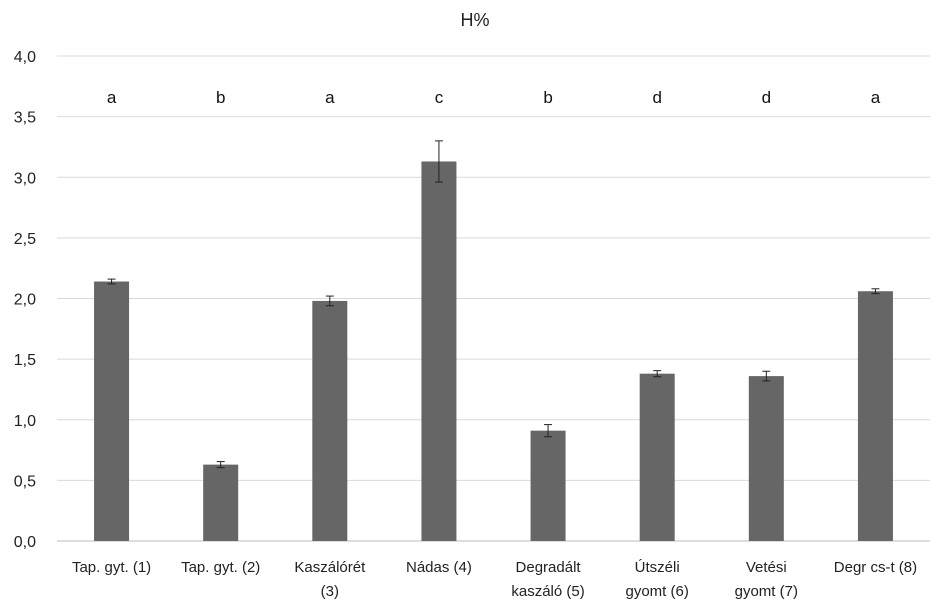 The height and width of the screenshot is (603, 930). What do you see at coordinates (25, 239) in the screenshot?
I see `y-tick-label: 2,5` at bounding box center [25, 239].